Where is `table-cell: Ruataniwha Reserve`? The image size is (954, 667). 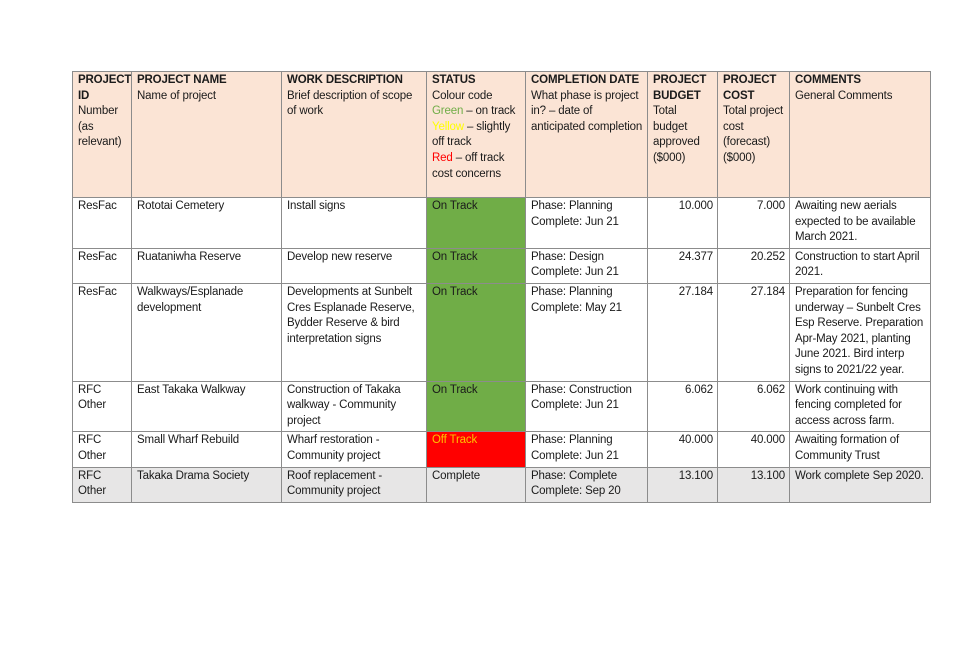
table-cell: Ruataniwha Reserve is located at coordinates (206, 265).